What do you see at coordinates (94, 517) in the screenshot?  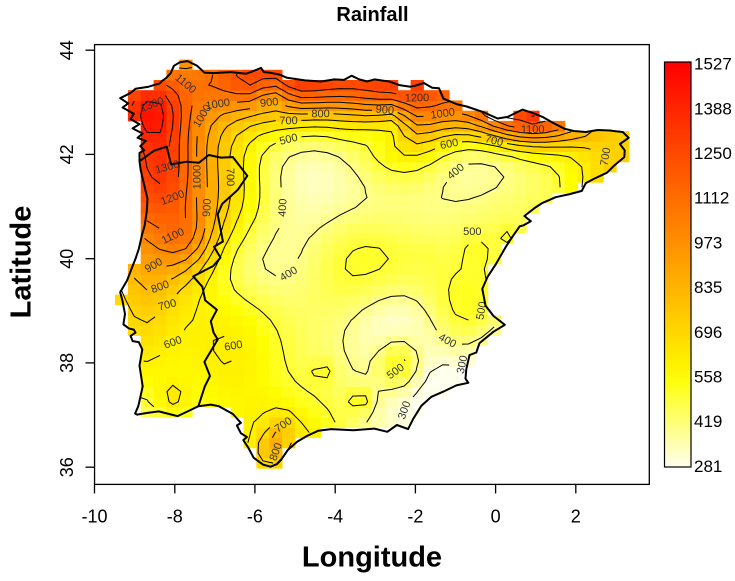 I see `svg-text: -10` at bounding box center [94, 517].